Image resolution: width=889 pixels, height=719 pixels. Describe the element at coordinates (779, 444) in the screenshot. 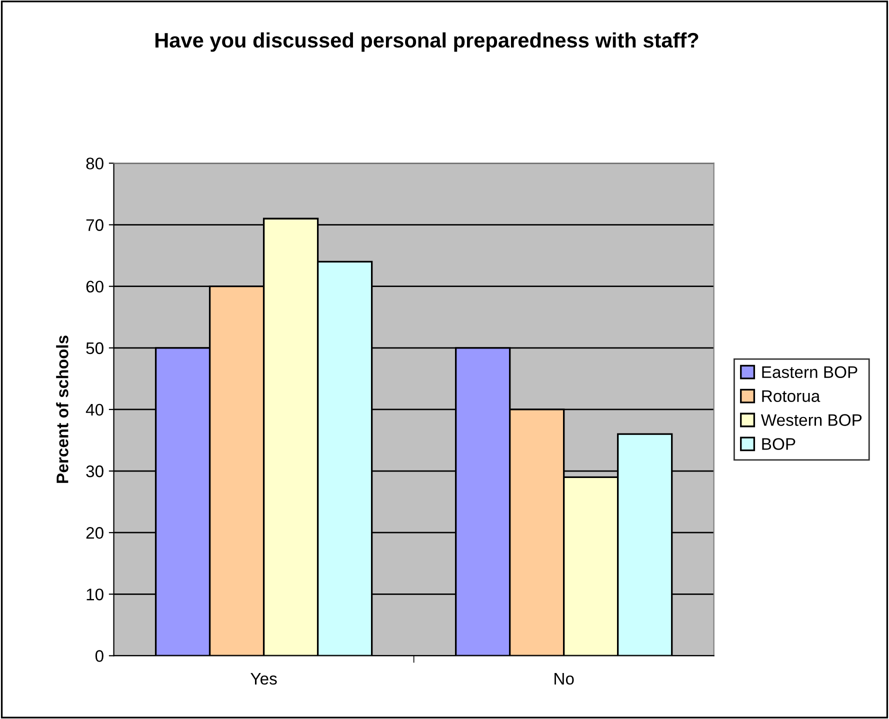

I see `legend-label: BOP` at that location.